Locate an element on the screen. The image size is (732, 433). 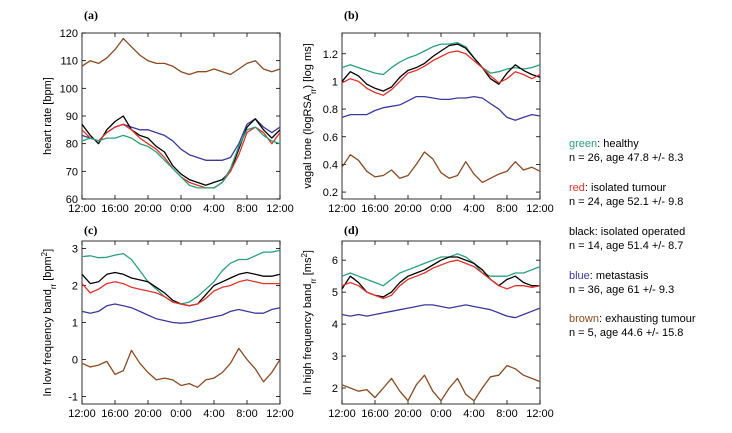
y-tick-label: 4 is located at coordinates (335, 325).